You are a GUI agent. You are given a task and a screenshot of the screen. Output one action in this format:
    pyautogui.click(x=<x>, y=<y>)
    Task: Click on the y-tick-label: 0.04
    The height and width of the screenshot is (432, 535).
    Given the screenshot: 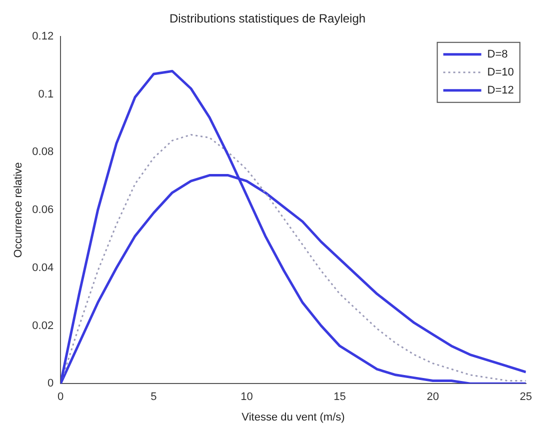 What is the action you would take?
    pyautogui.click(x=43, y=268)
    